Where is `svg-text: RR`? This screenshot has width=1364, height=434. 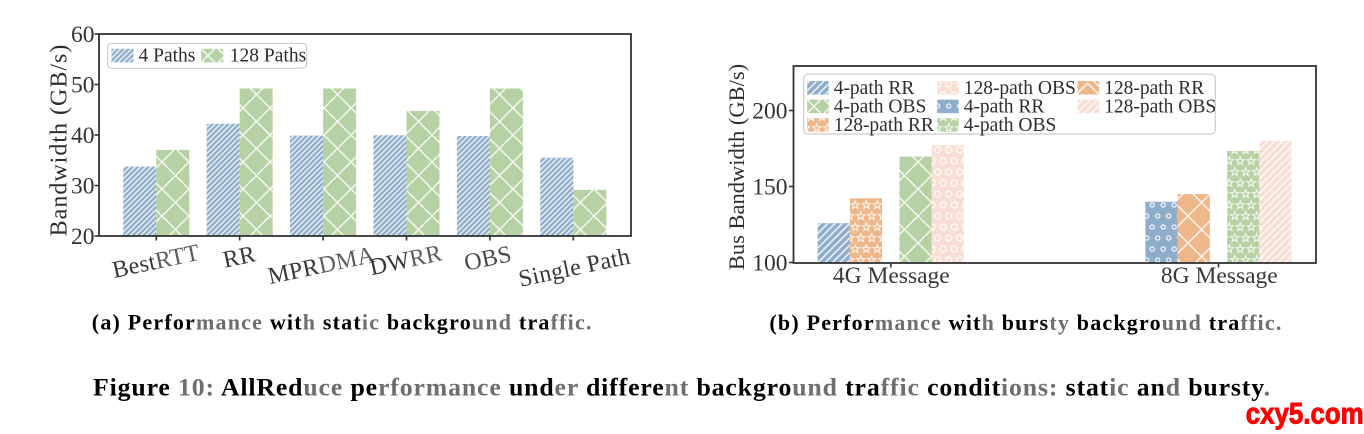 svg-text: RR is located at coordinates (239, 257).